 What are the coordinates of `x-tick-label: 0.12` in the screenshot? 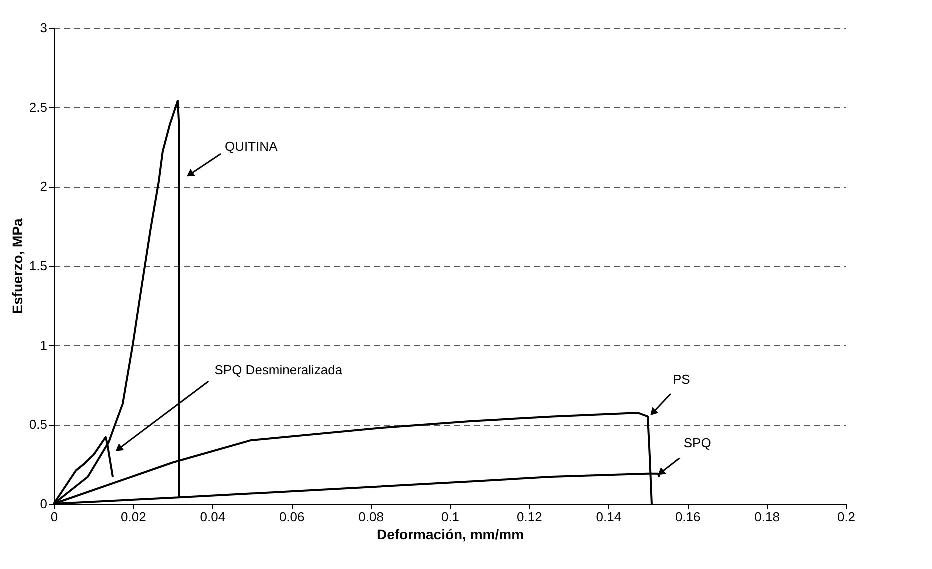 It's located at (529, 517).